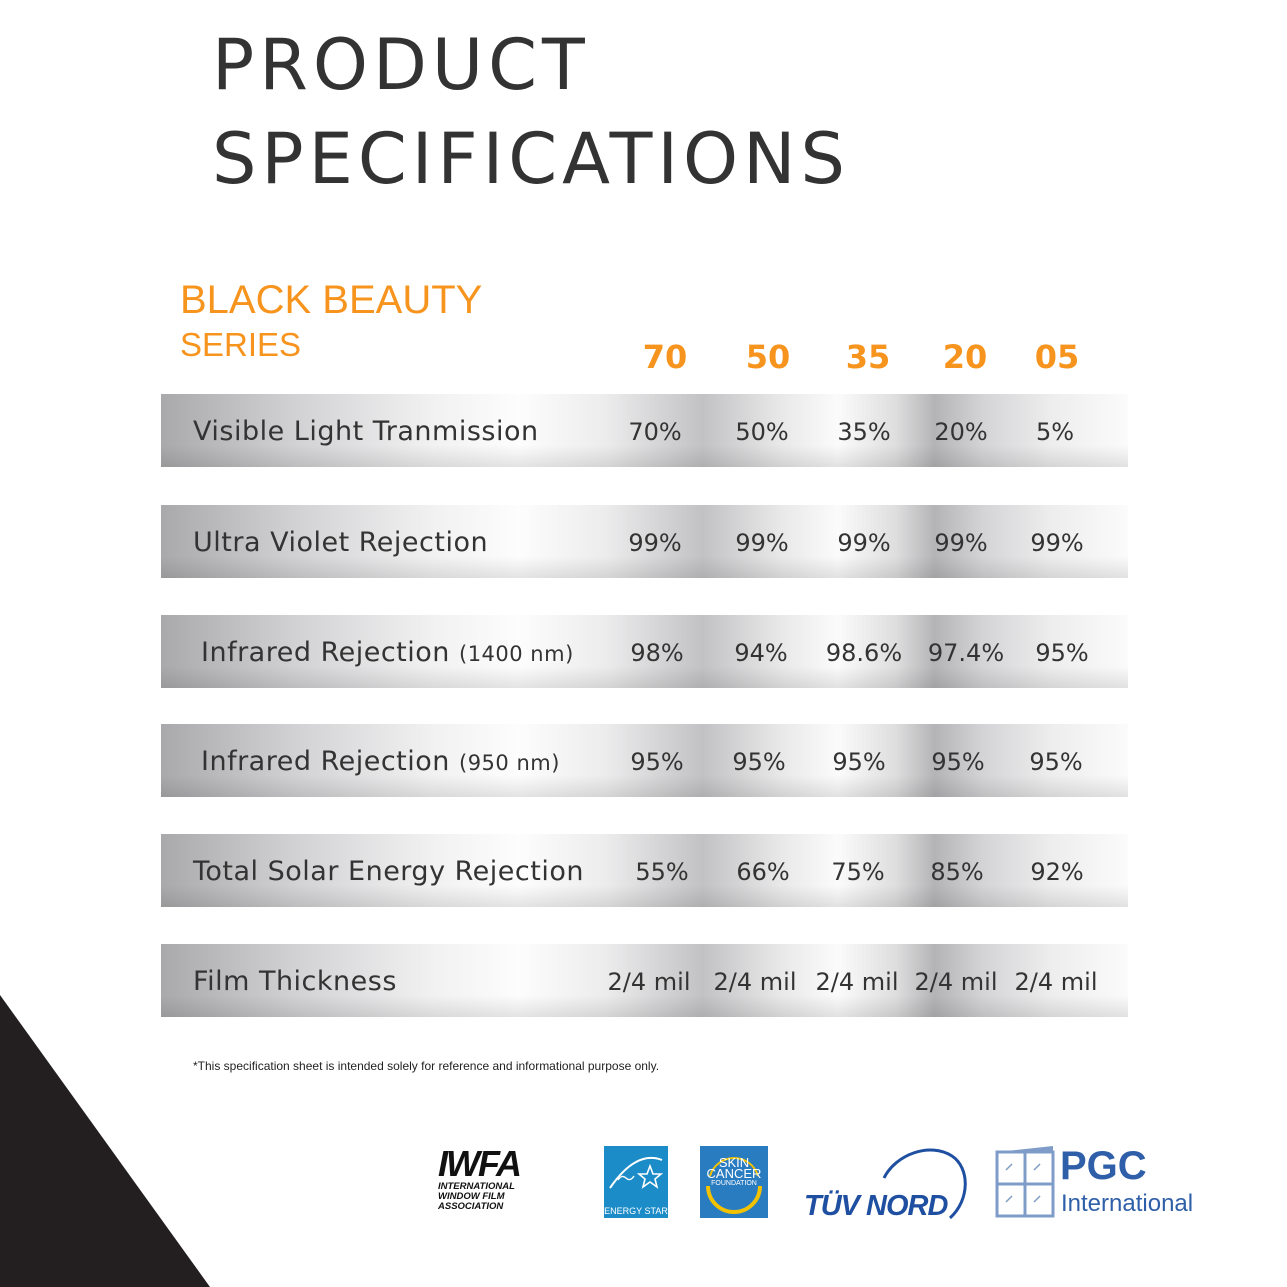 The image size is (1287, 1287). What do you see at coordinates (665, 357) in the screenshot?
I see `column-header-70: 70` at bounding box center [665, 357].